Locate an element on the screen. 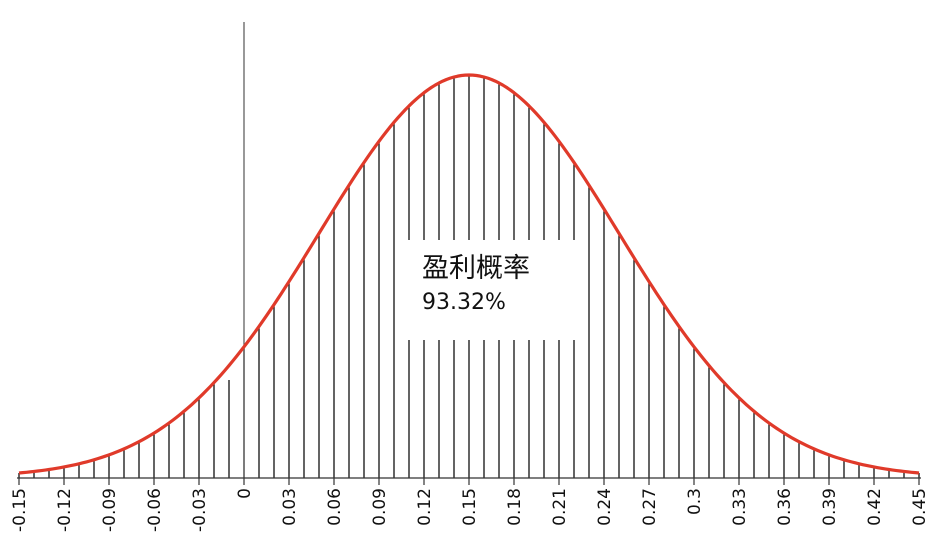  x-tick-label: 0.45 is located at coordinates (920, 507).